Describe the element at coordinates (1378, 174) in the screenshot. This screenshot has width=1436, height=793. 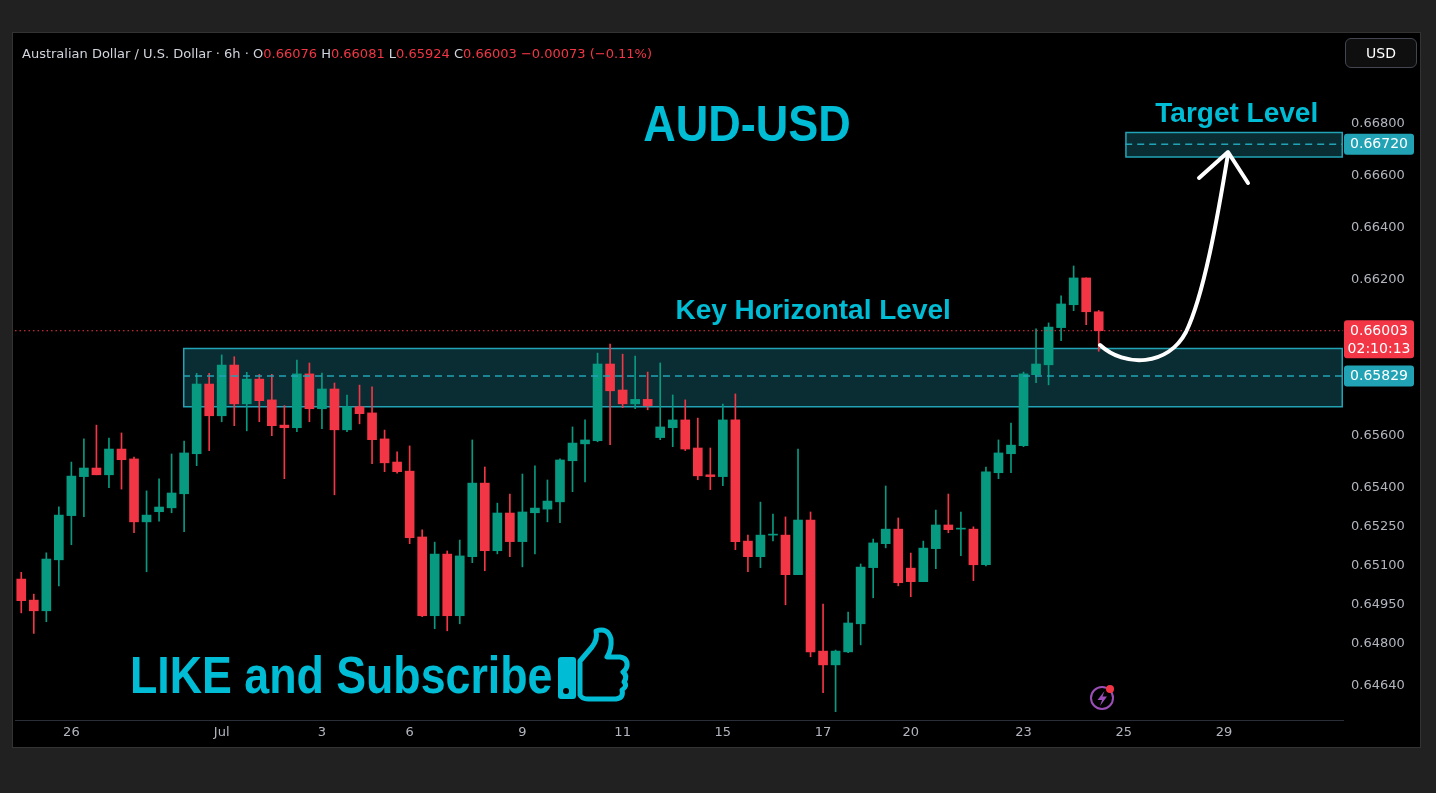
I see `y-tick-label: 0.66600` at that location.